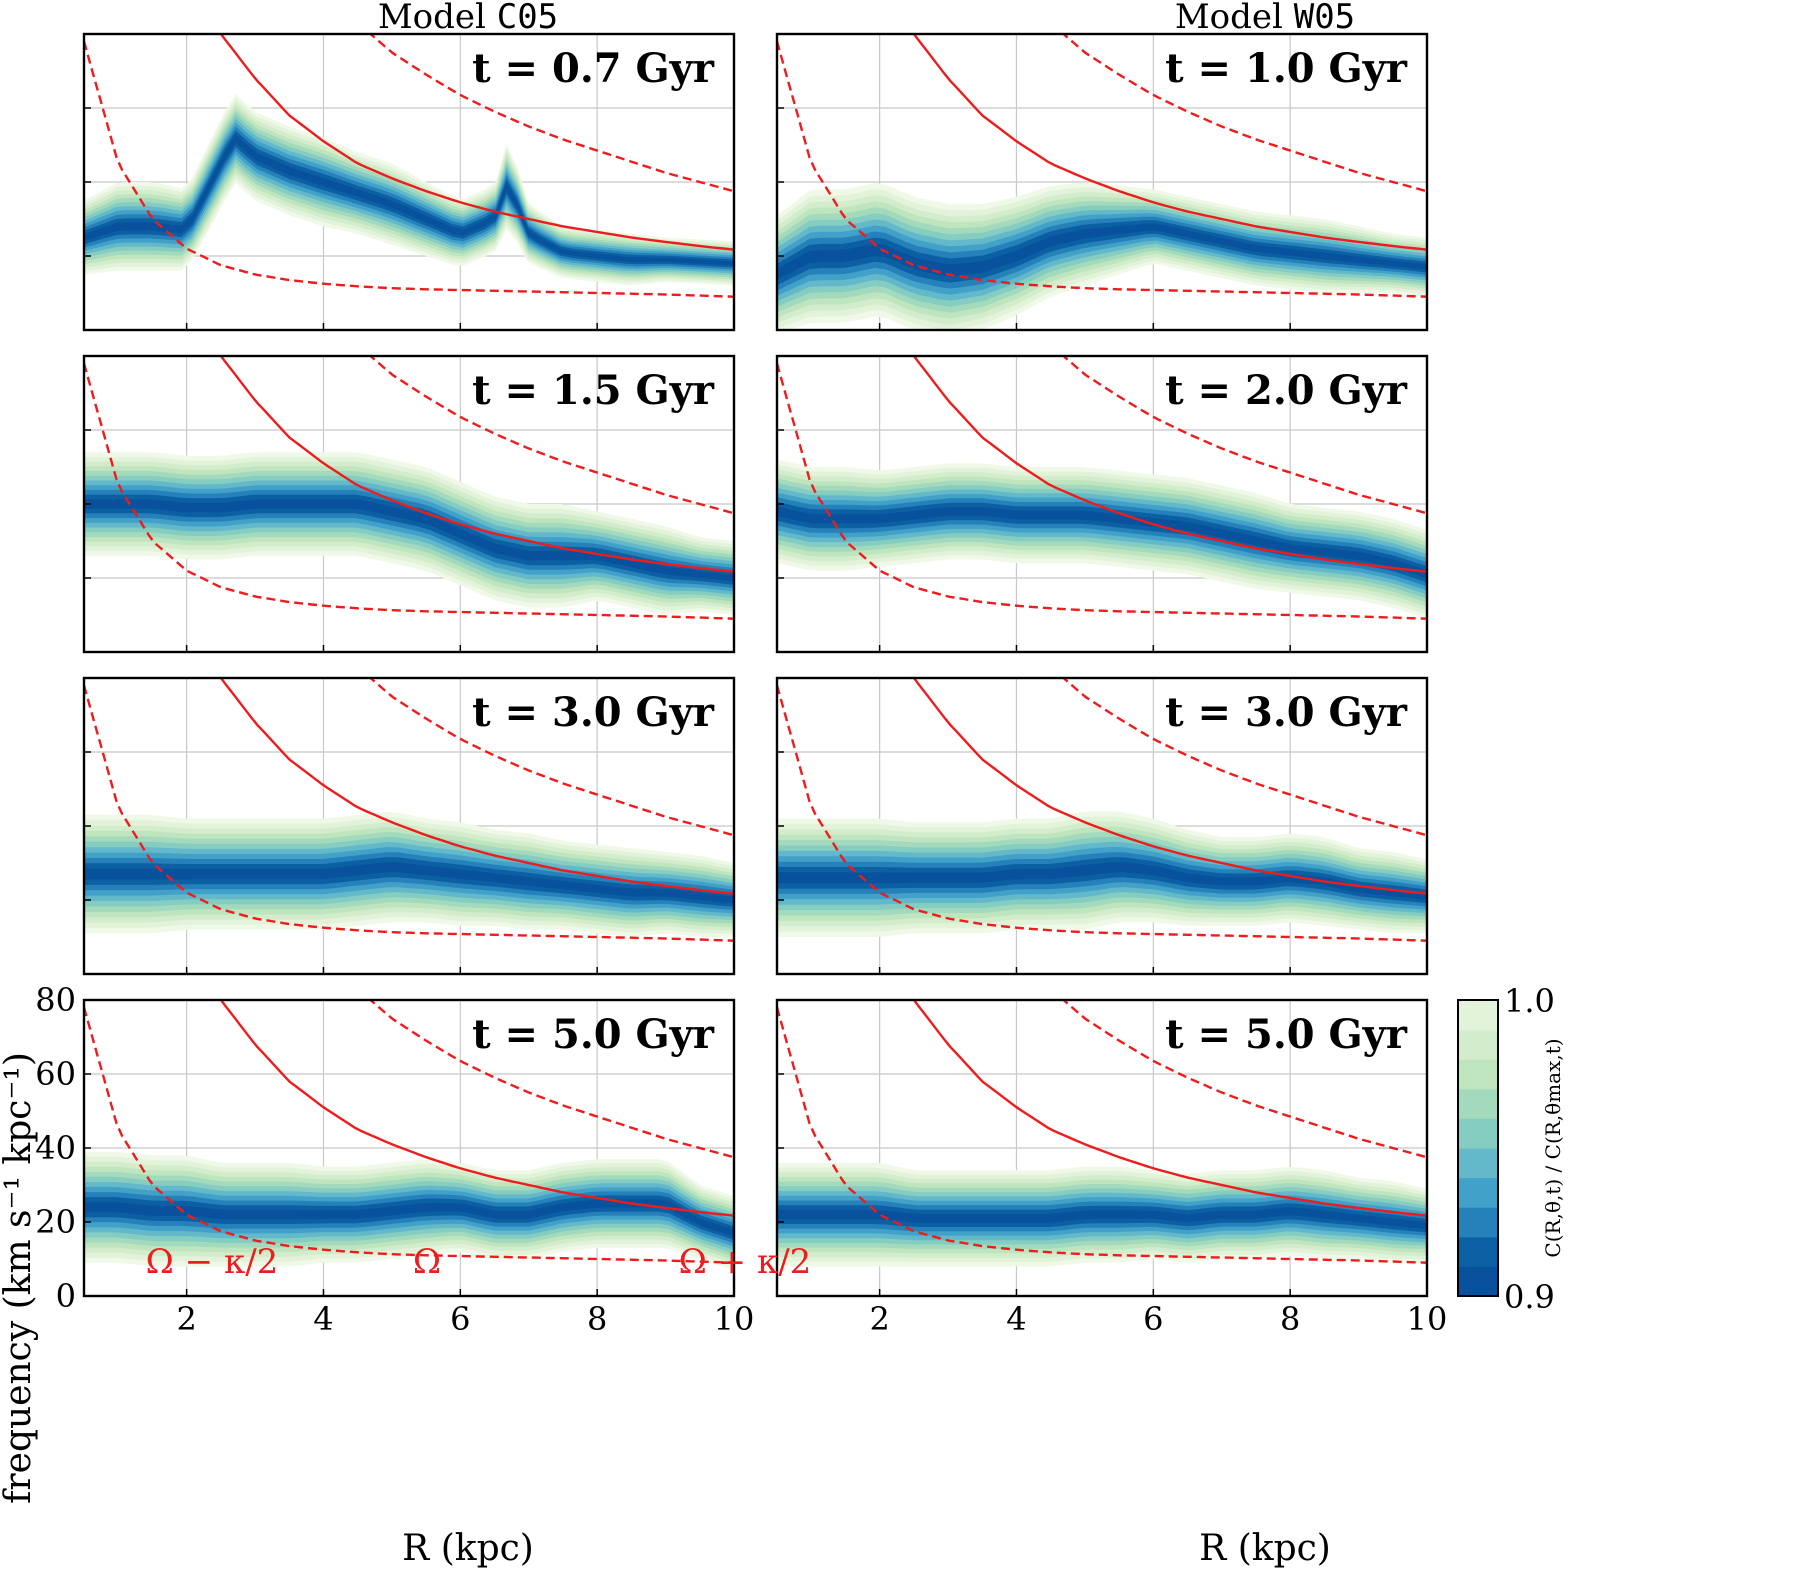 Image resolution: width=1800 pixels, height=1576 pixels. I want to click on panel-w05-t3.0: t = 3.0 Gyr, so click(1102, 826).